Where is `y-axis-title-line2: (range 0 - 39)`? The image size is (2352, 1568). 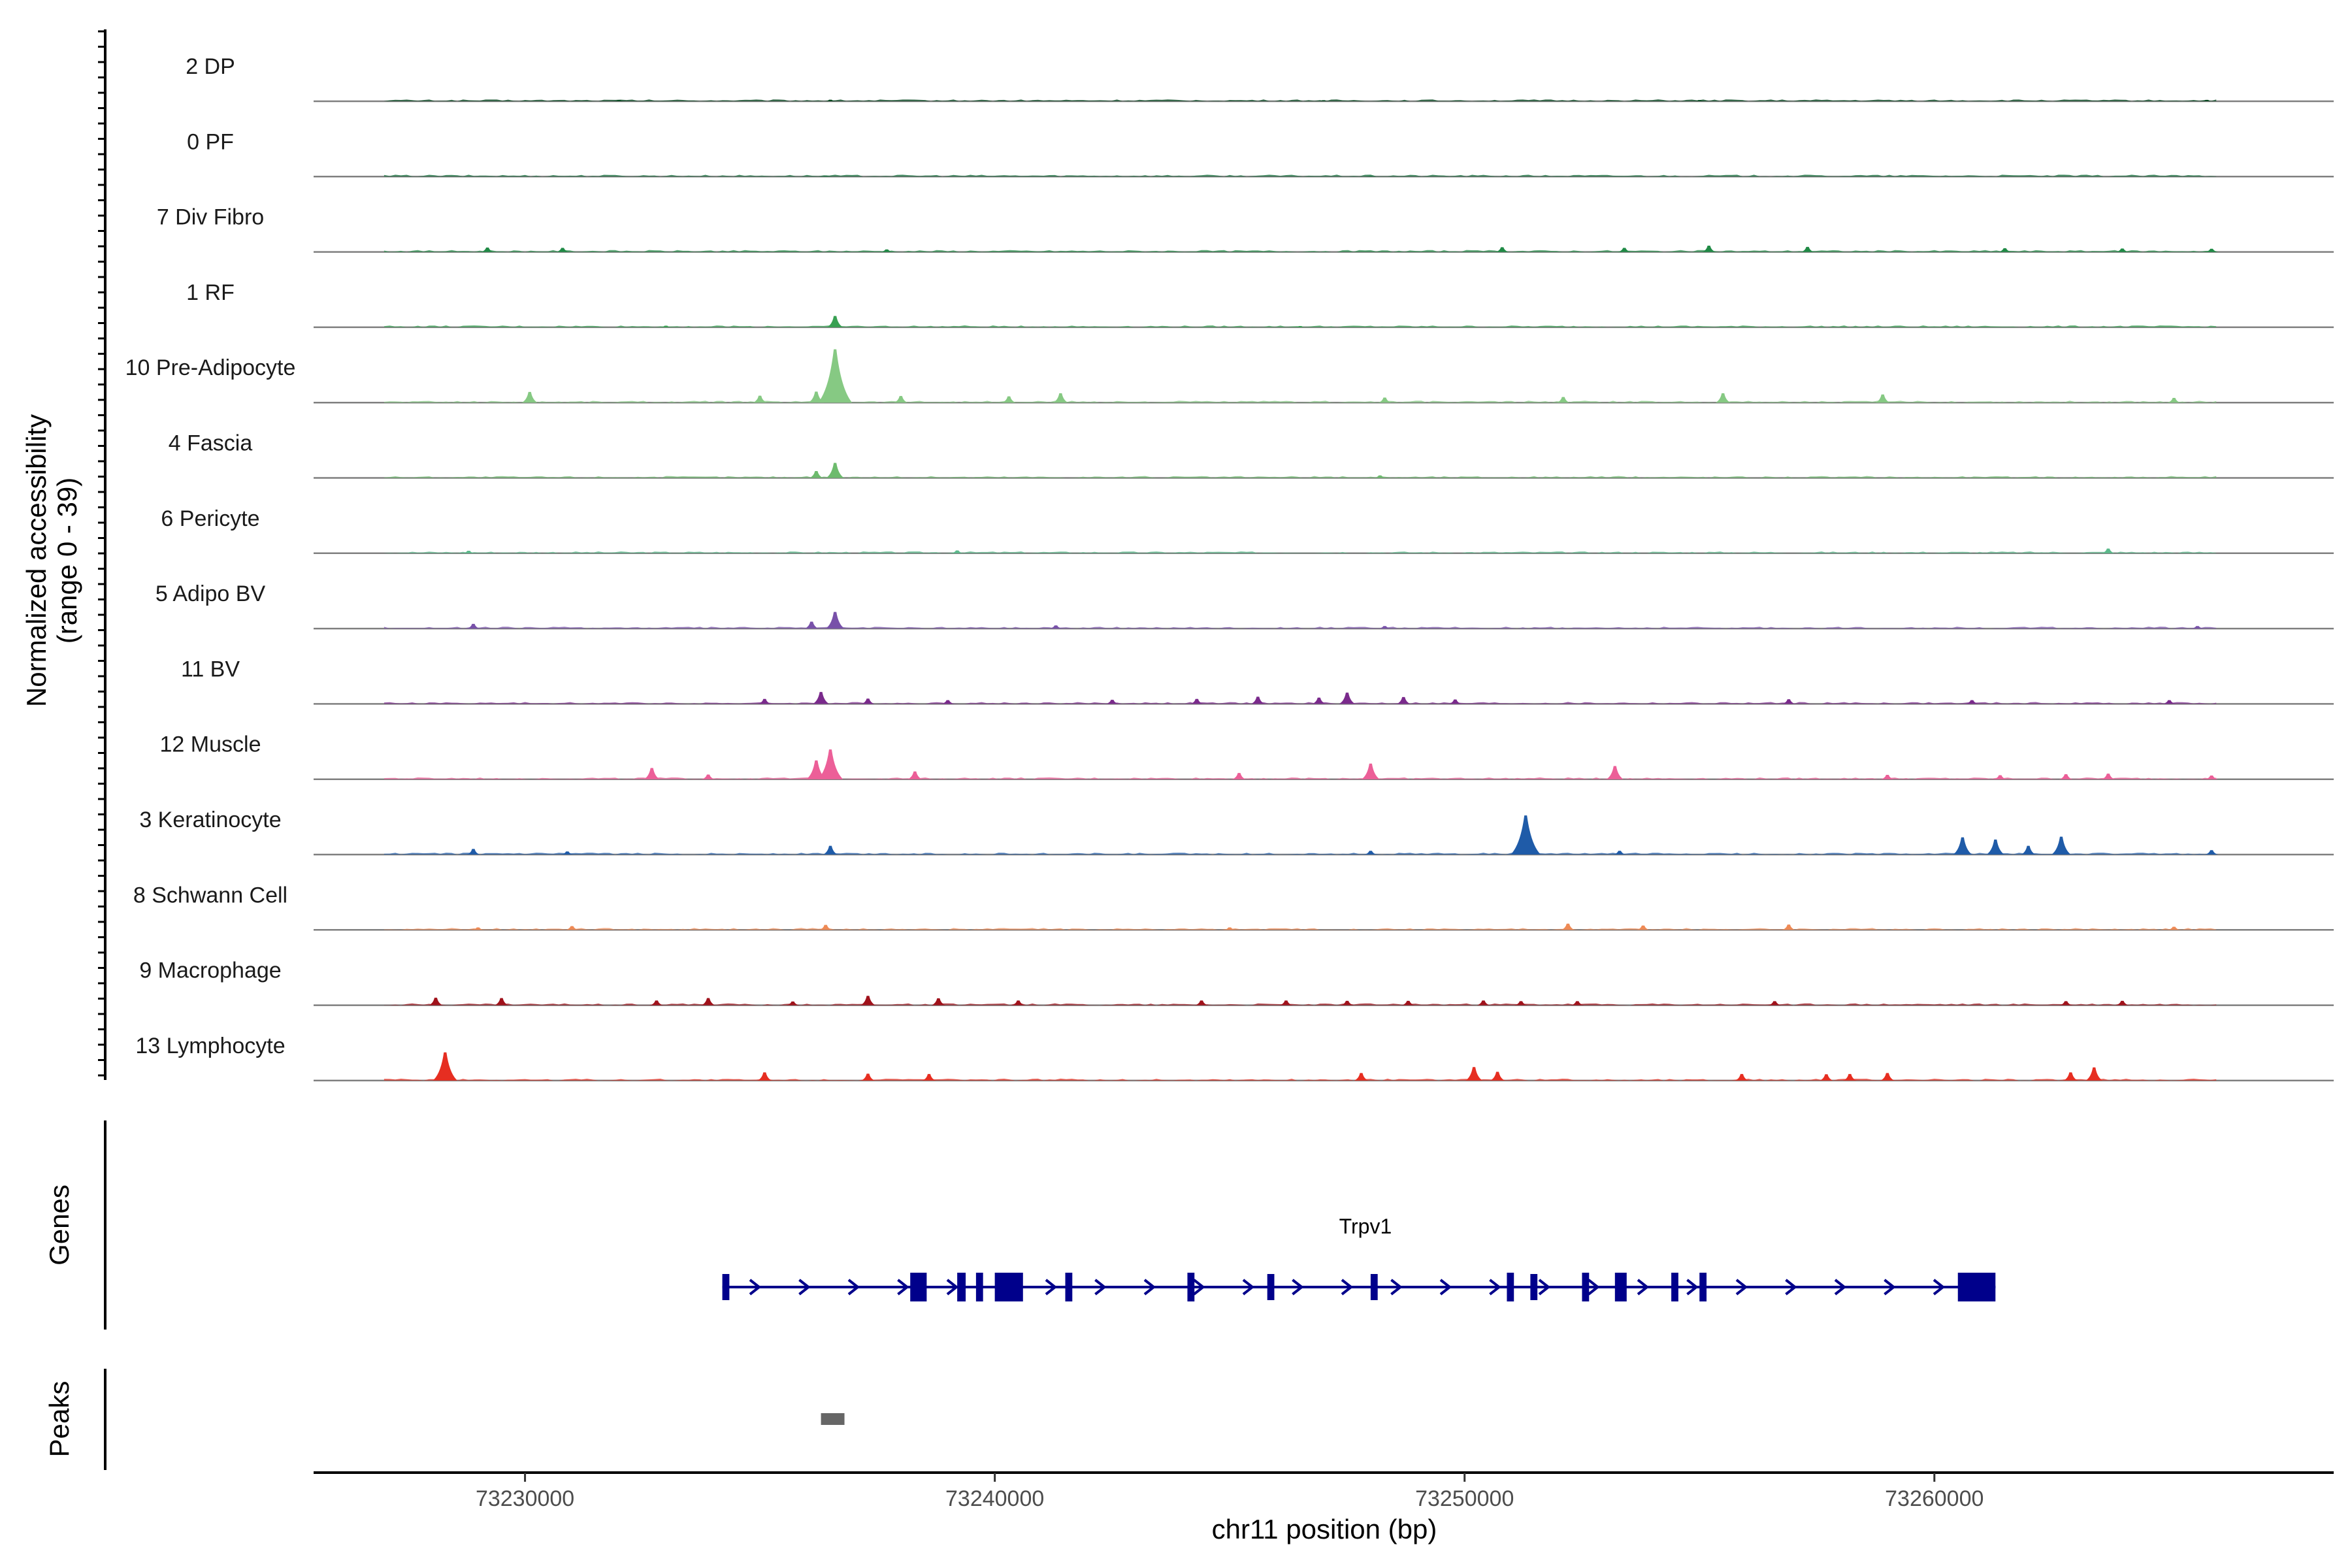
y-axis-title-line2: (range 0 - 39) is located at coordinates (67, 561).